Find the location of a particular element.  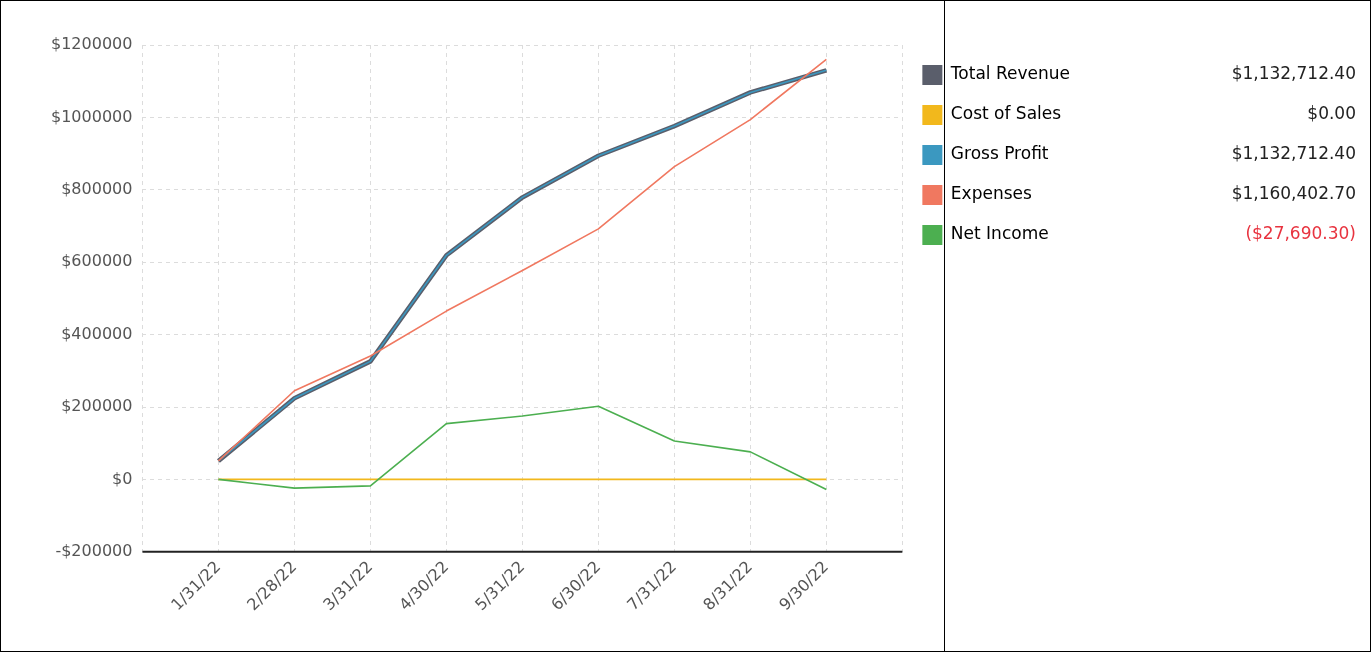

legend-label: Net Income is located at coordinates (999, 233).